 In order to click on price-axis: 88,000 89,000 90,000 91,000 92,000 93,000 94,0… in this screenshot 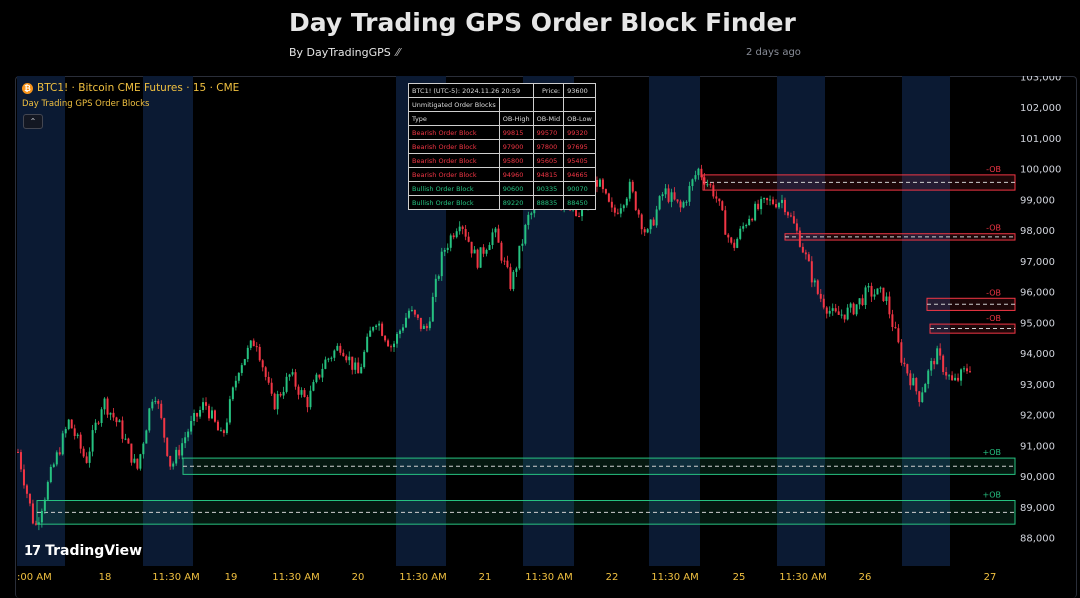, I will do `click(1040, 310)`.